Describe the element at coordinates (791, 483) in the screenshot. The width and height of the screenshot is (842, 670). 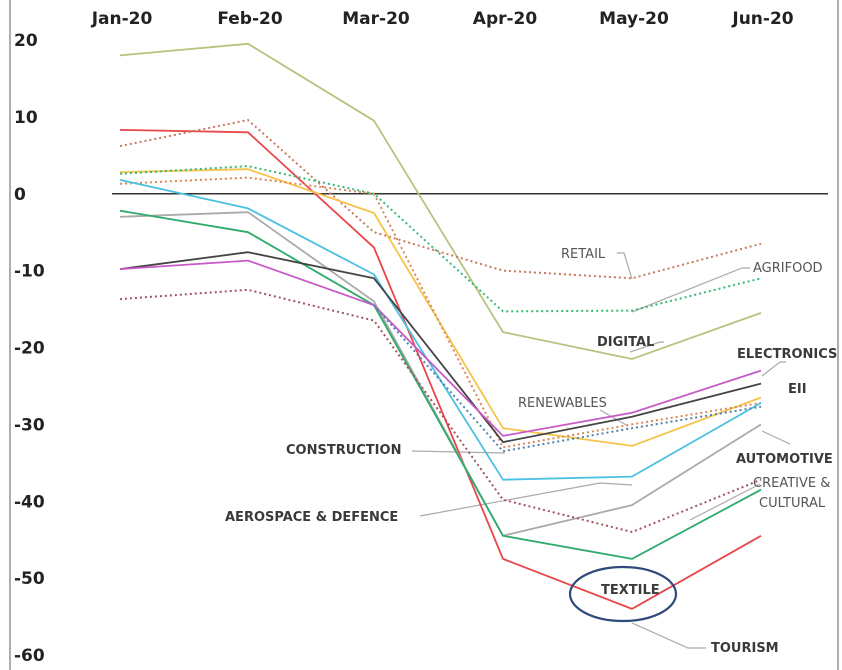
I see `label-creative-line1: CREATIVE &` at that location.